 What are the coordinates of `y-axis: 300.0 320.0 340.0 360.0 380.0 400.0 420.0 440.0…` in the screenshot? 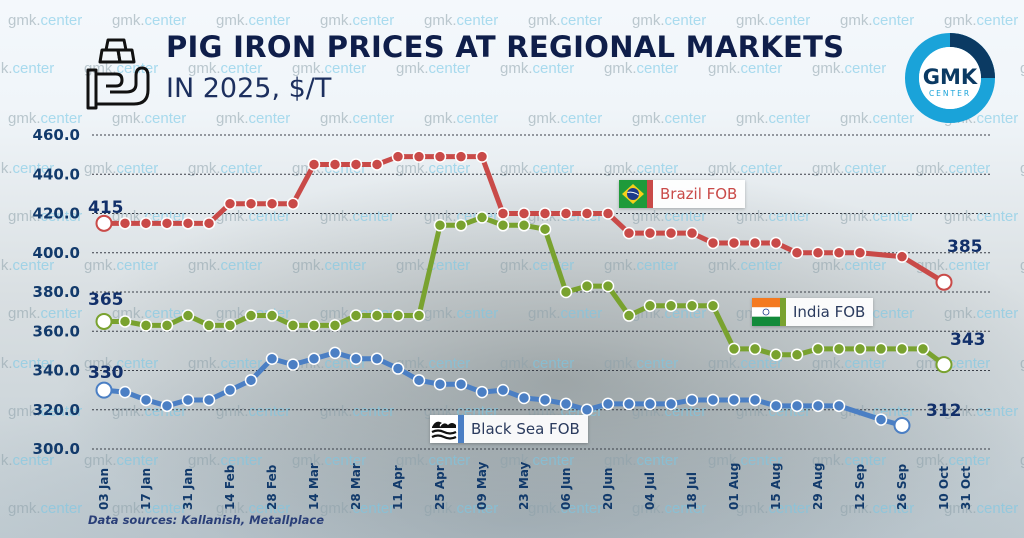 It's located at (56, 292).